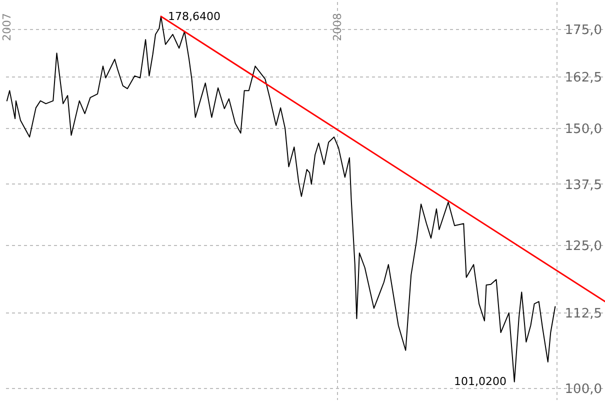 The image size is (605, 404). What do you see at coordinates (583, 246) in the screenshot?
I see `y-tick-label: 125,0` at bounding box center [583, 246].